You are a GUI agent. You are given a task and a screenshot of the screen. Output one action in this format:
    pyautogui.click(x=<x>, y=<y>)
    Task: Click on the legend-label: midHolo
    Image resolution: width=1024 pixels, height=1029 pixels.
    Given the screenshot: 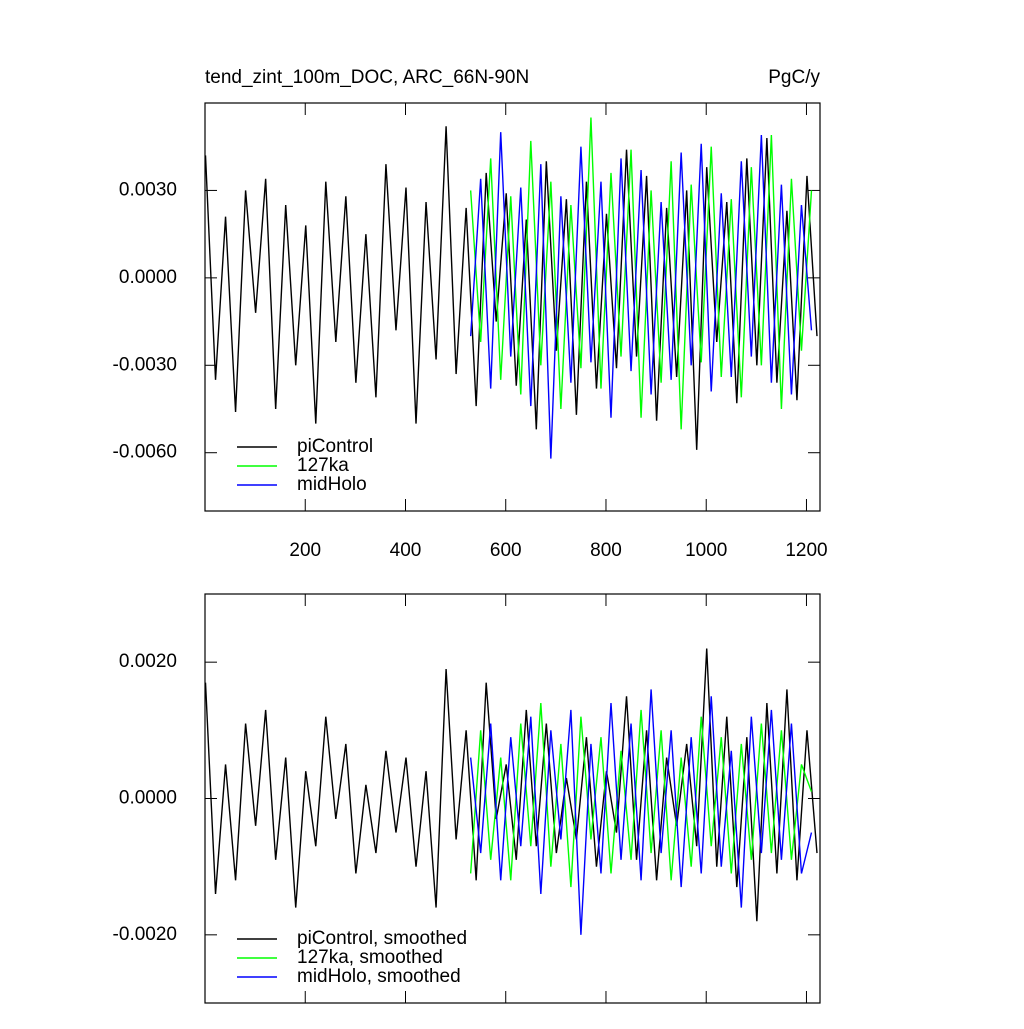 What is the action you would take?
    pyautogui.click(x=332, y=484)
    